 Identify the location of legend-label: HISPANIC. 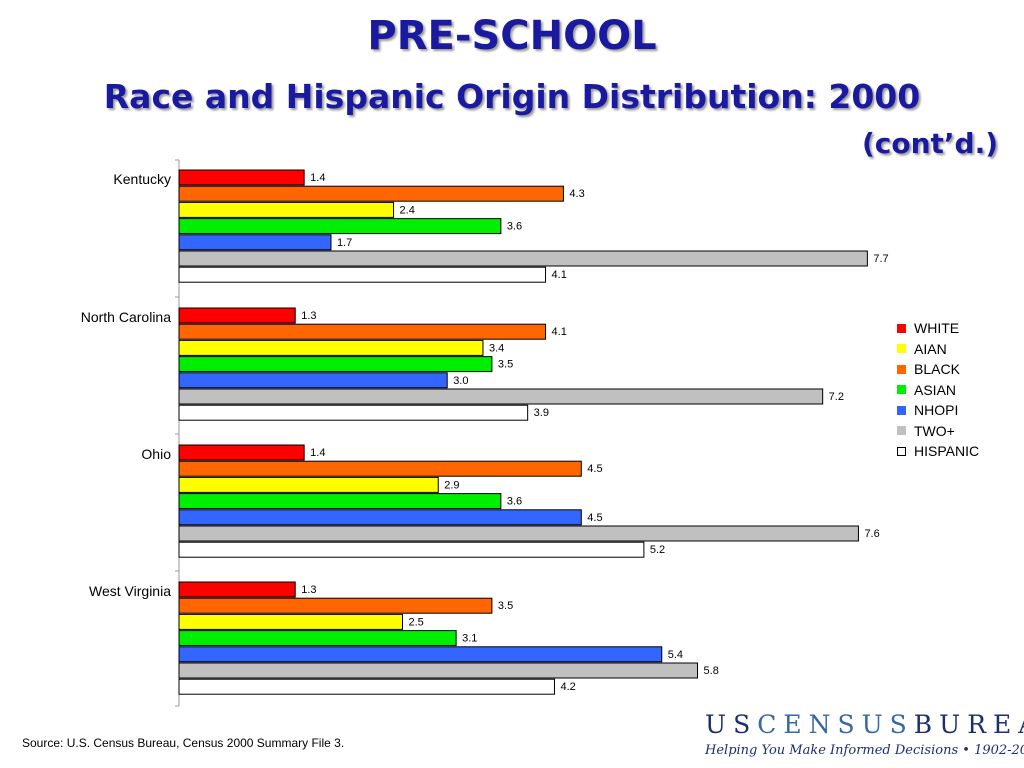
(947, 451).